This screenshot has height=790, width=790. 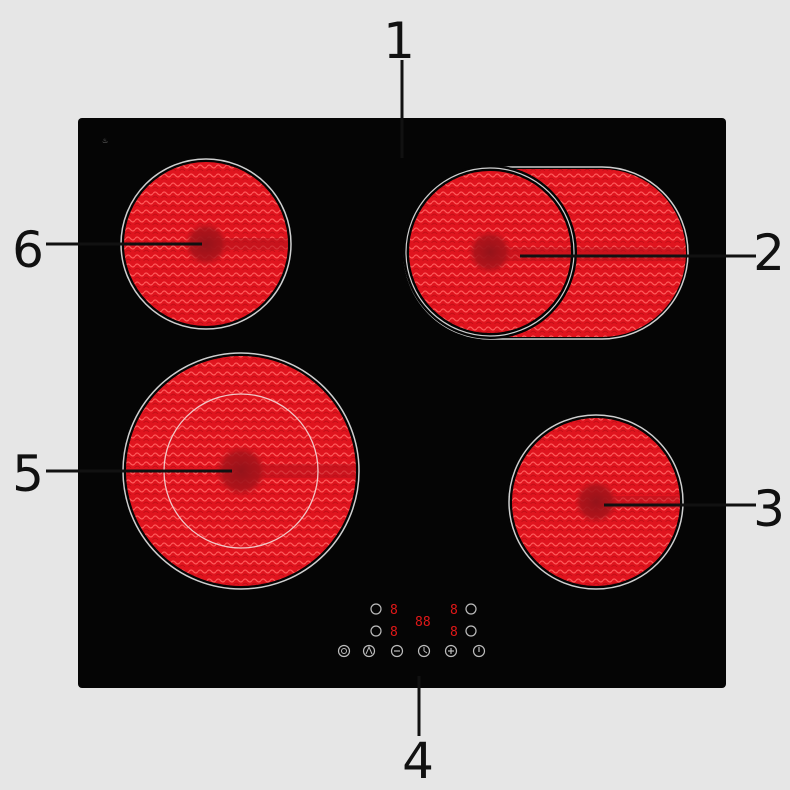 I want to click on callout-label-6: 6, so click(x=28, y=250).